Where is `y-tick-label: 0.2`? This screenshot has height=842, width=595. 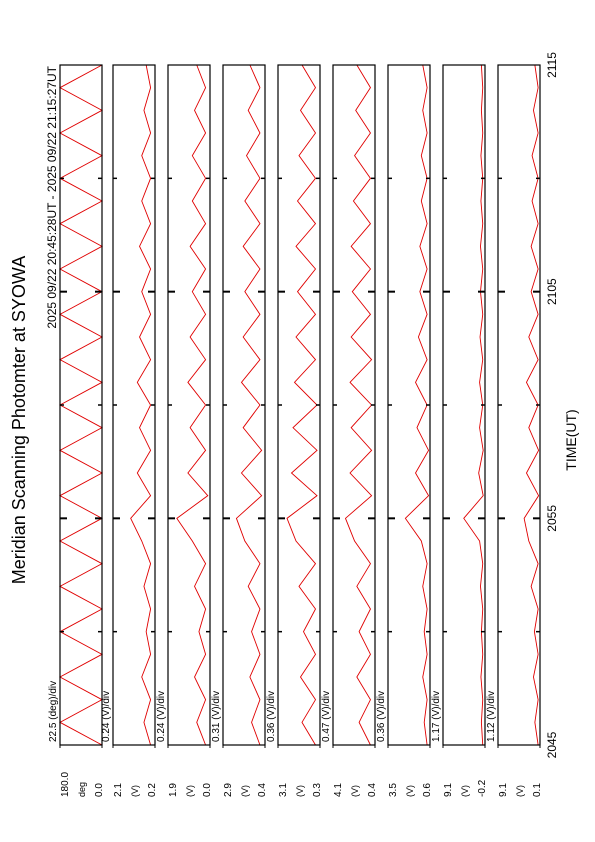
y-tick-label: 0.2 is located at coordinates (152, 790).